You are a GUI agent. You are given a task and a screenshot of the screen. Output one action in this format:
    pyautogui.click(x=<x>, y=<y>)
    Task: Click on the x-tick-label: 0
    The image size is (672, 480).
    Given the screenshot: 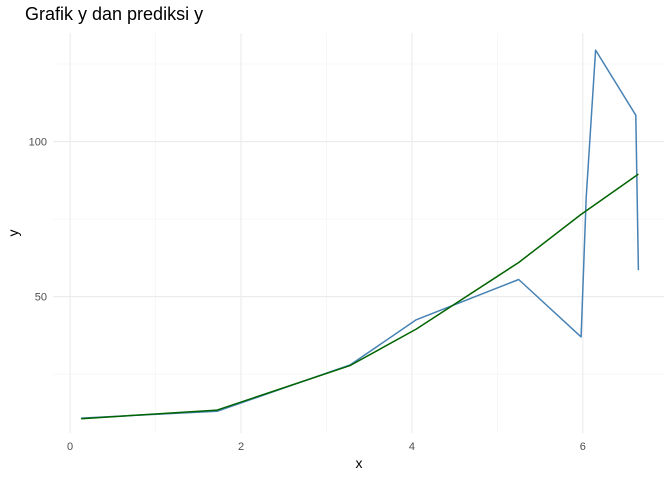 What is the action you would take?
    pyautogui.click(x=70, y=447)
    